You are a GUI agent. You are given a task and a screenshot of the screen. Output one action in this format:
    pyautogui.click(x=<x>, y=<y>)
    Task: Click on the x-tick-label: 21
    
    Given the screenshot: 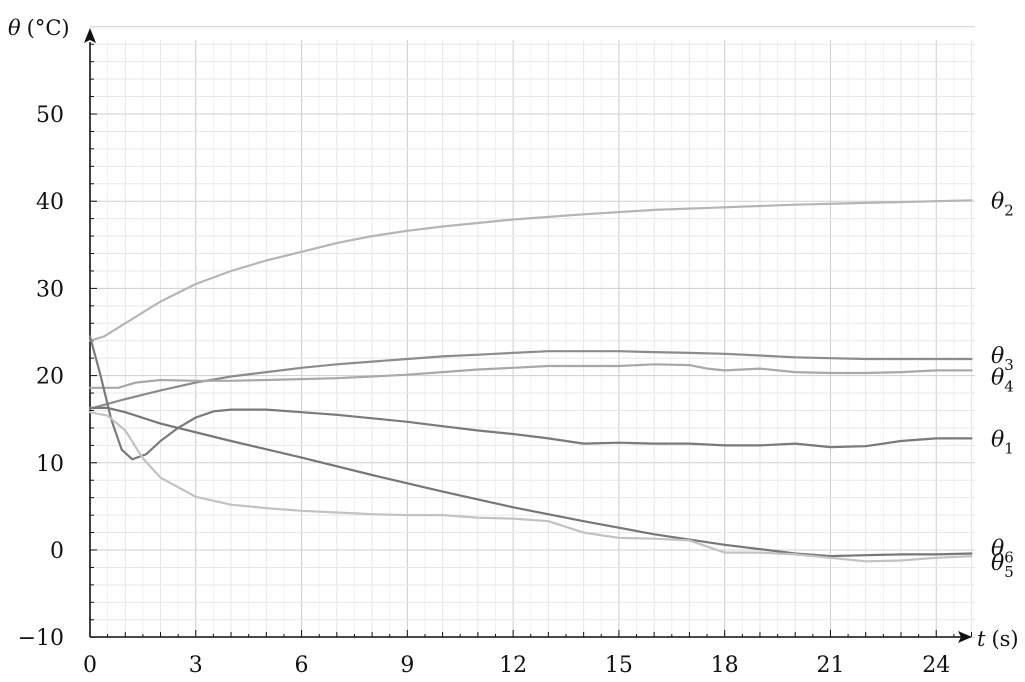 What is the action you would take?
    pyautogui.click(x=830, y=665)
    